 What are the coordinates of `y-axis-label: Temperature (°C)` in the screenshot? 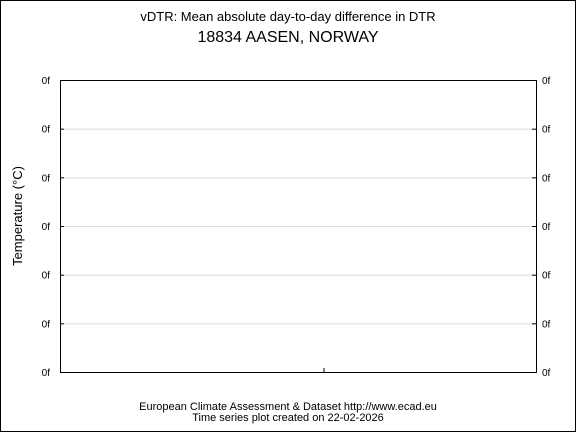 It's located at (17, 216).